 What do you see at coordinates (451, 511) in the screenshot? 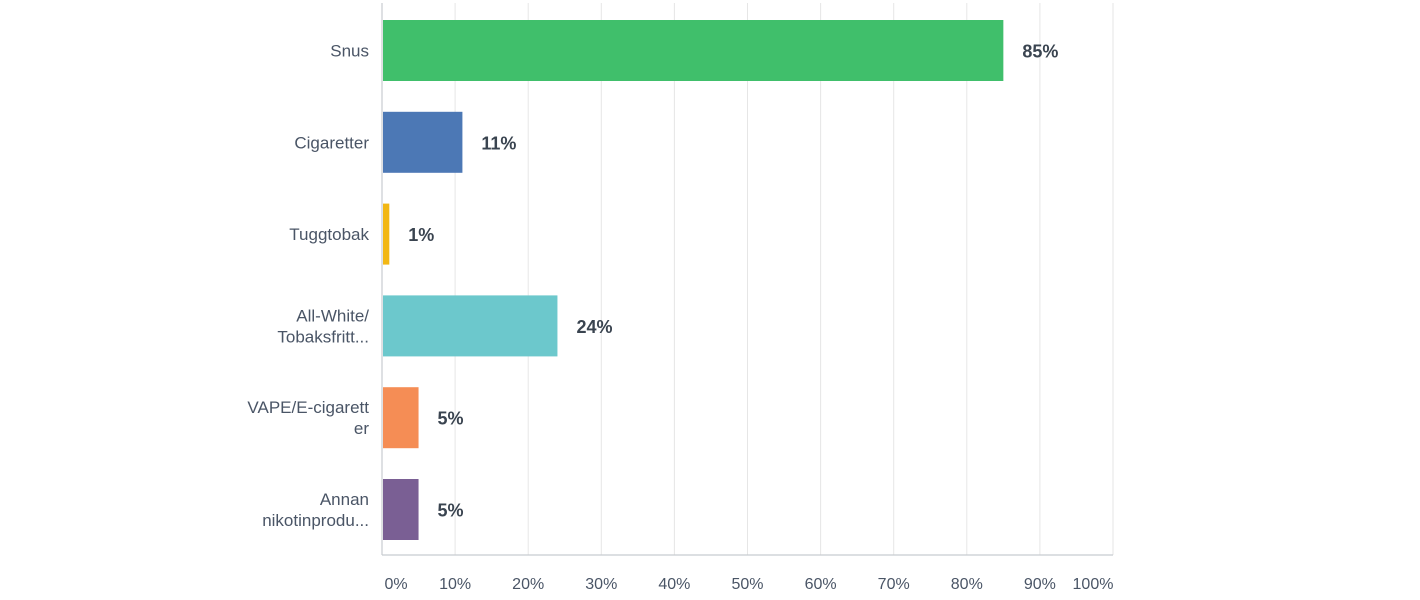
I see `value-label-5: 5%` at bounding box center [451, 511].